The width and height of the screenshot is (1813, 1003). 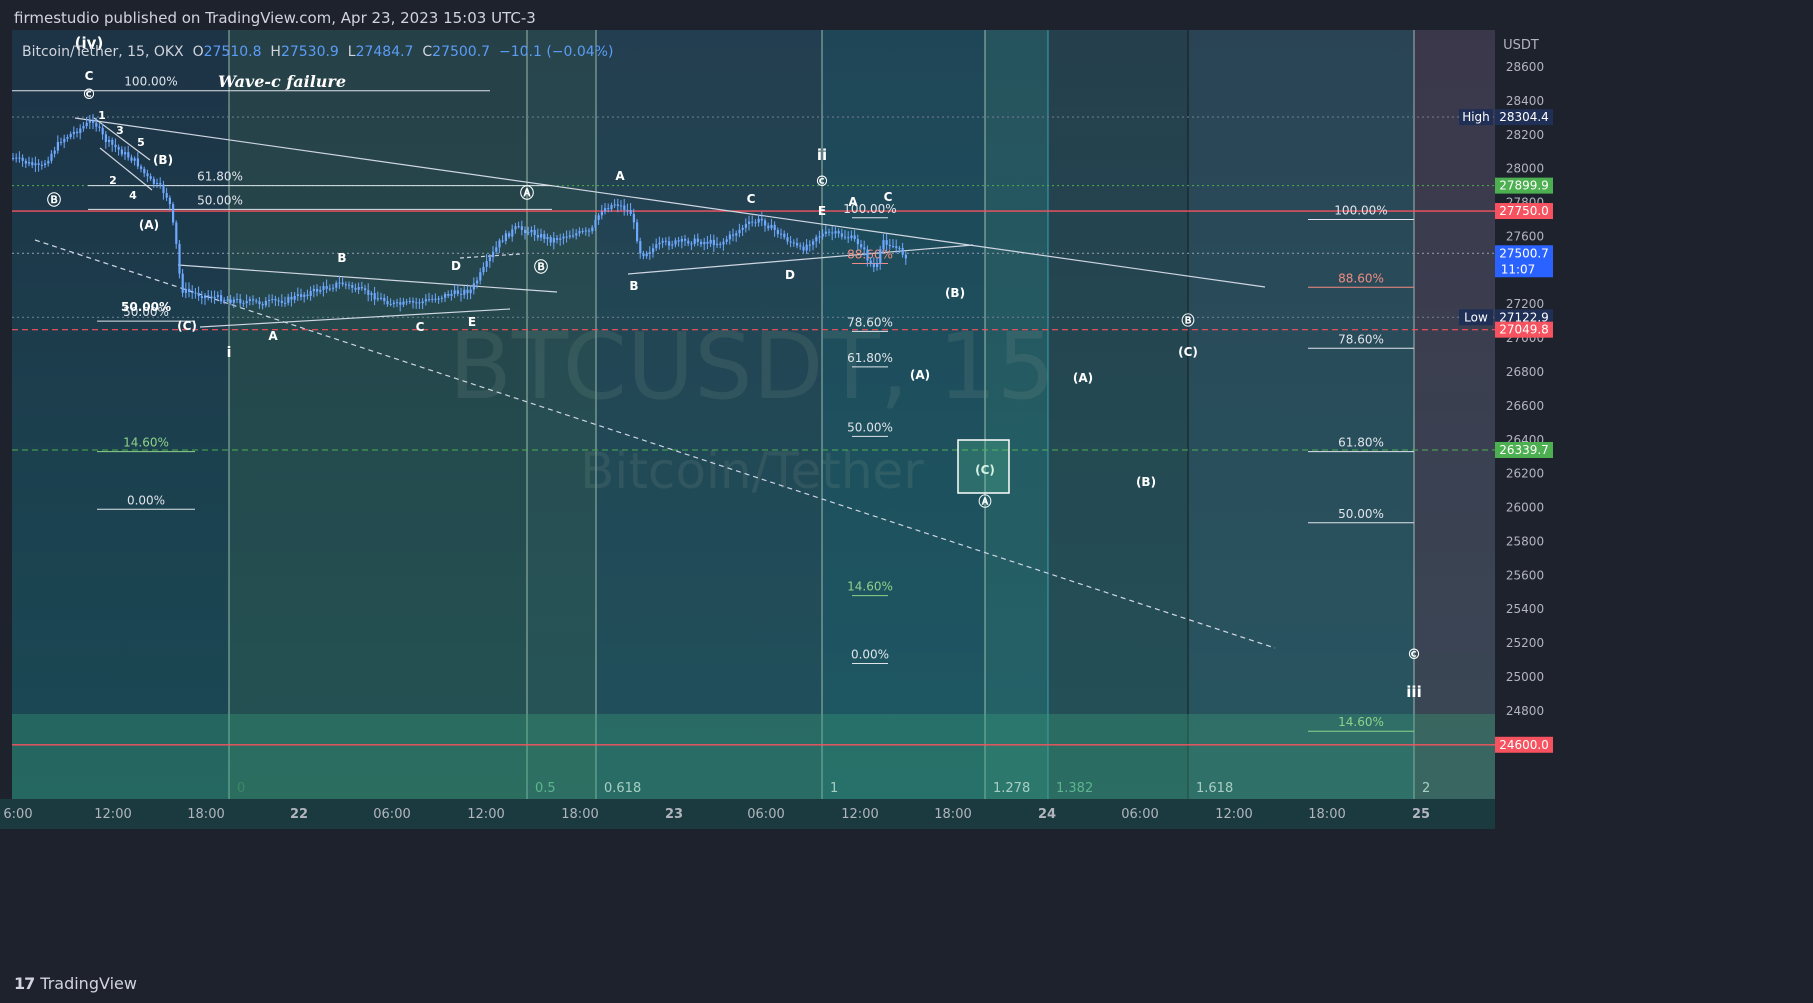 I want to click on x-tick-label: 23, so click(x=674, y=814).